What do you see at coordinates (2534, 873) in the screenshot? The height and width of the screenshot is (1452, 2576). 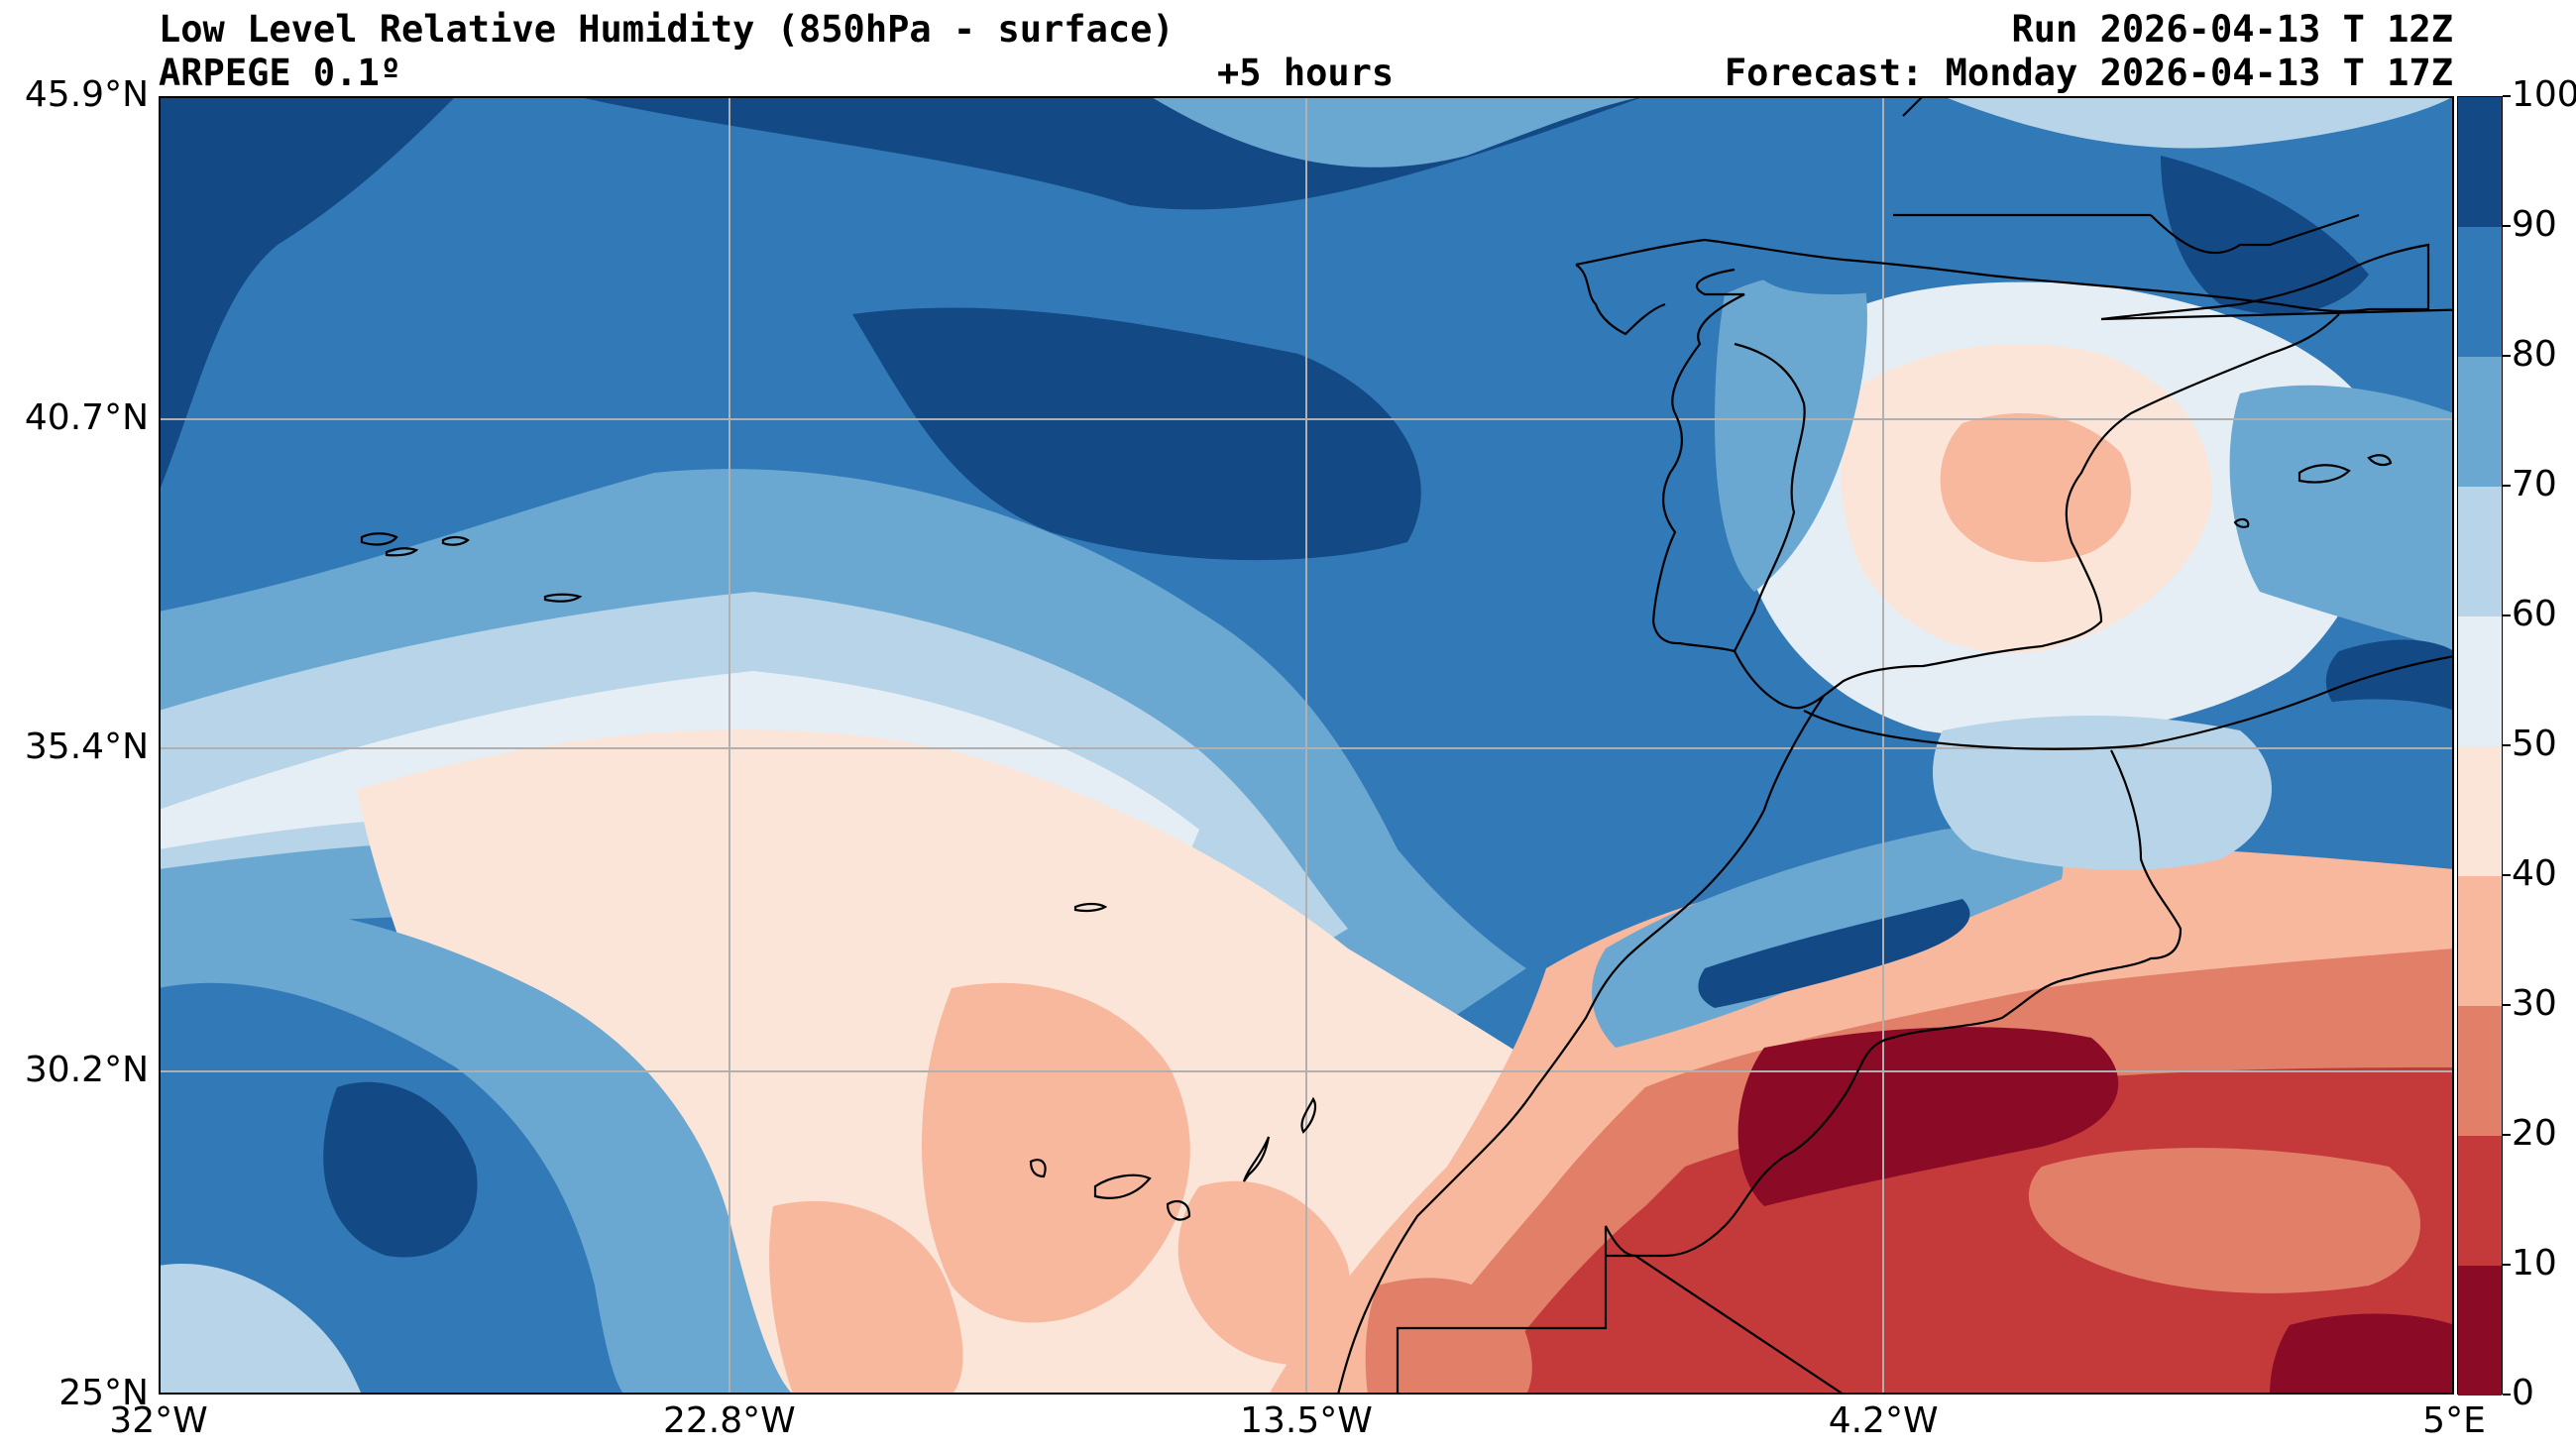 I see `colorbar-tick-label: 40` at bounding box center [2534, 873].